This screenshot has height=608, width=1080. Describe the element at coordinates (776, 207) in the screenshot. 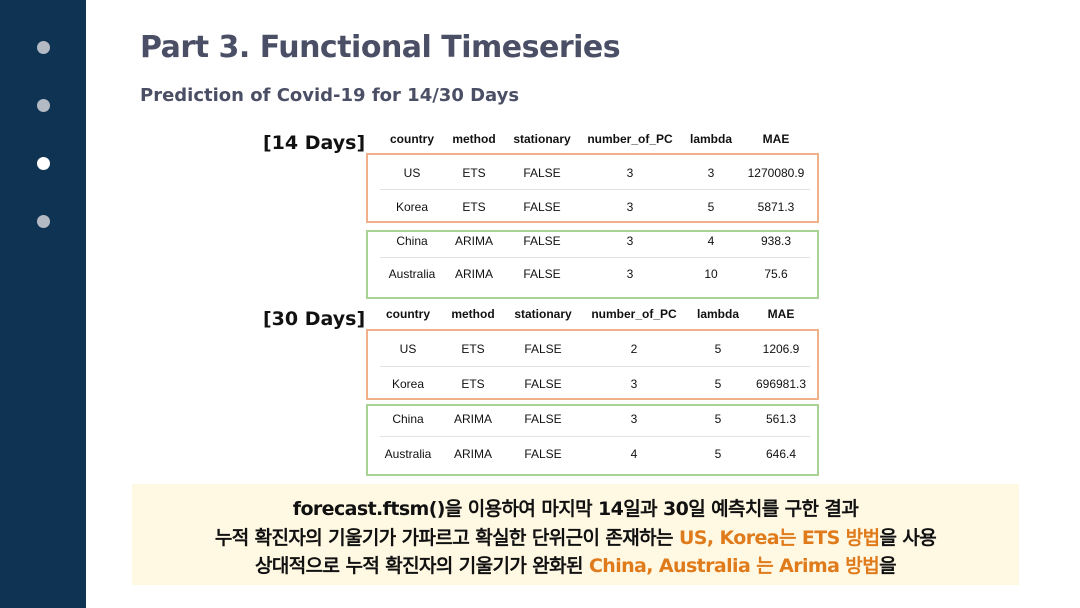

I see `table14-cell-mae: 5871.3` at that location.